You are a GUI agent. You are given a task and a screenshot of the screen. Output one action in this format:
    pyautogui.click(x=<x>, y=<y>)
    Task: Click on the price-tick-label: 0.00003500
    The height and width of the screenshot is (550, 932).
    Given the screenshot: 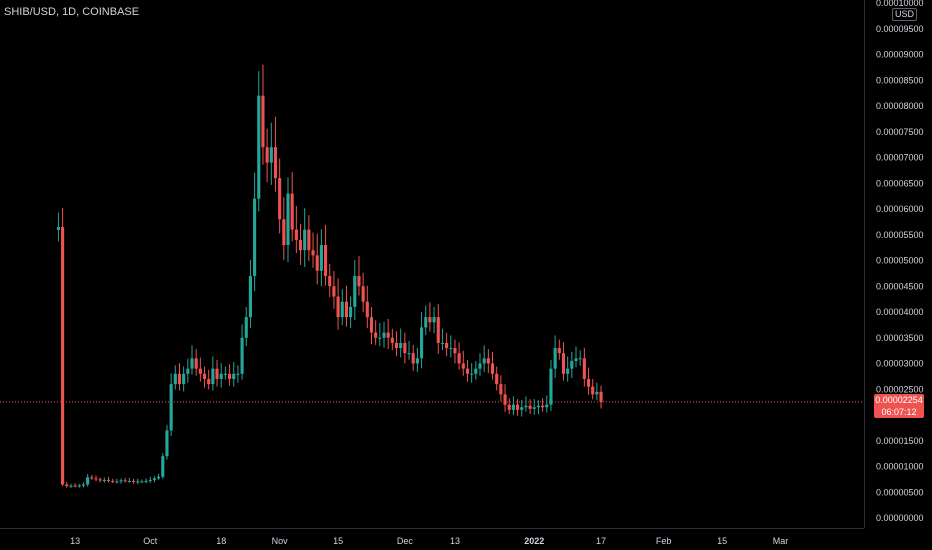 What is the action you would take?
    pyautogui.click(x=900, y=338)
    